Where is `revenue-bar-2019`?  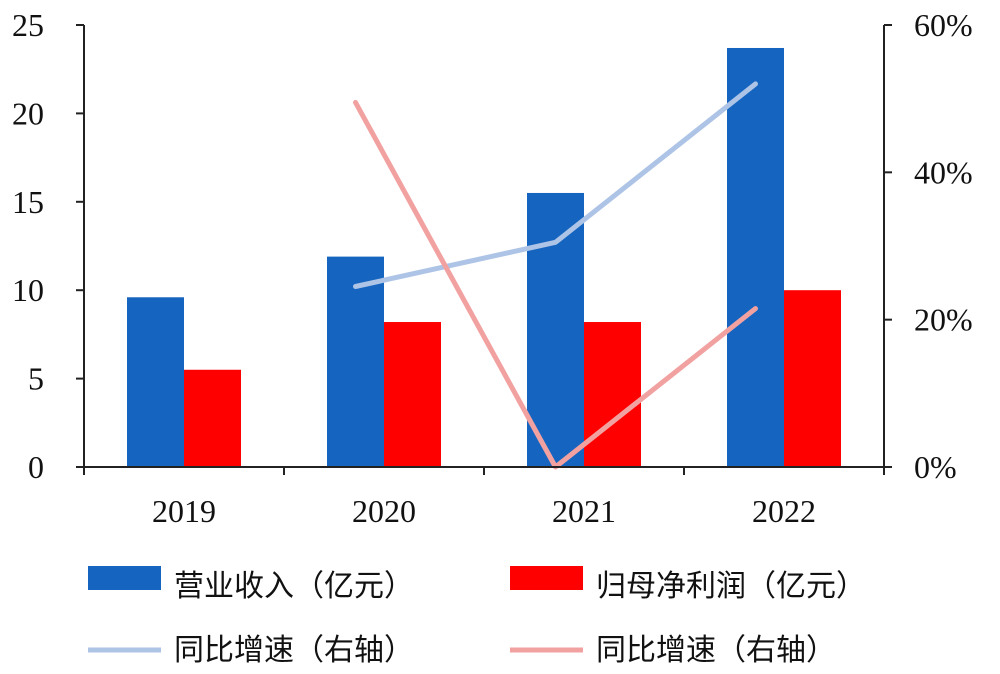 revenue-bar-2019 is located at coordinates (155, 382).